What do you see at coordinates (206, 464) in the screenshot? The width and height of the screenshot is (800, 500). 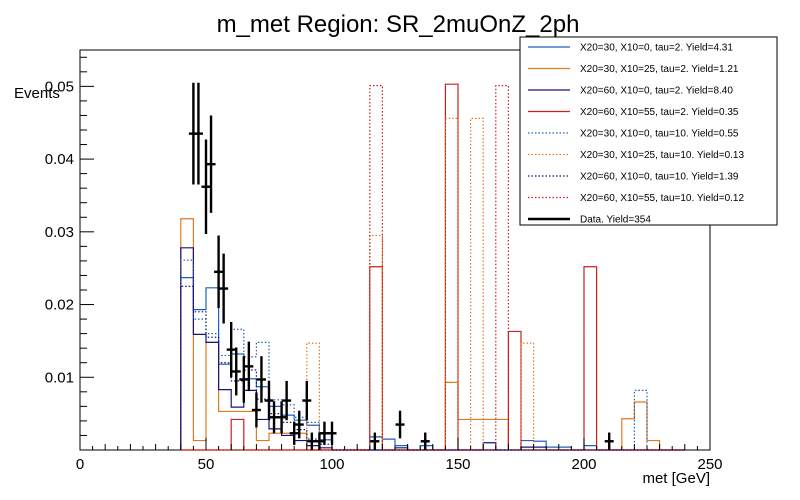 I see `x-tick-label: 50` at bounding box center [206, 464].